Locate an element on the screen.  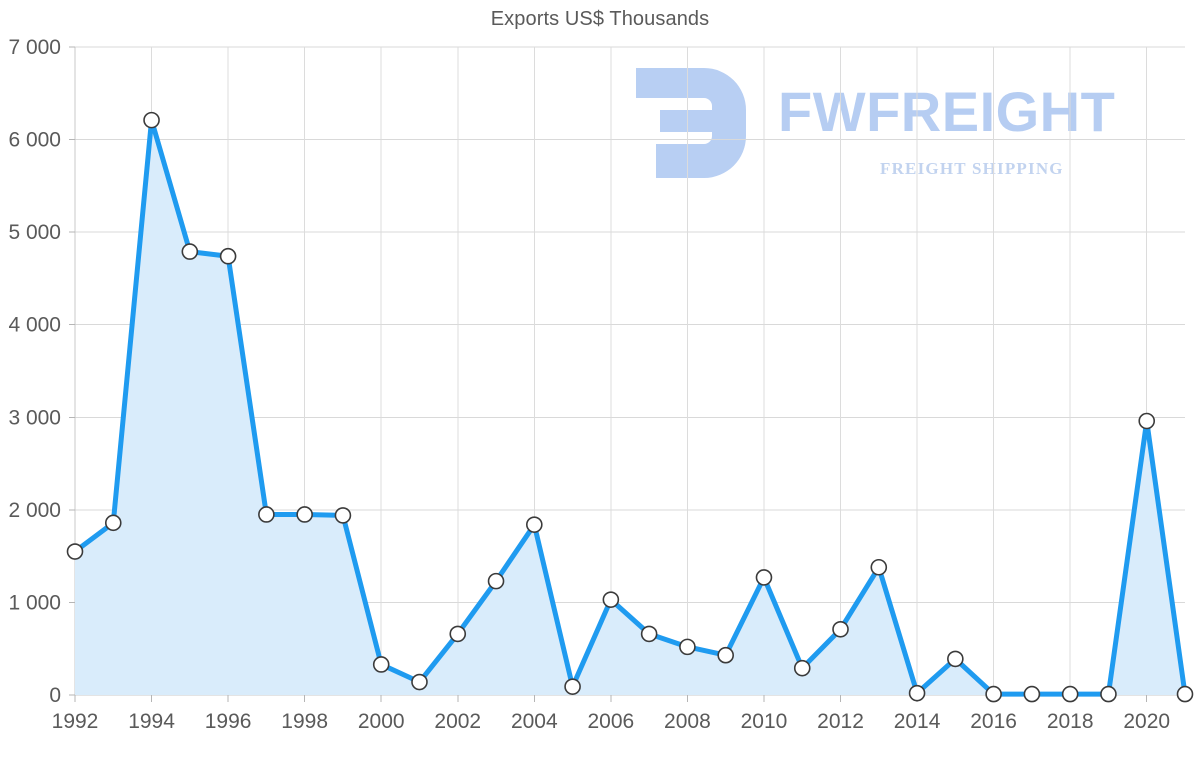
data-point-1996 is located at coordinates (228, 256).